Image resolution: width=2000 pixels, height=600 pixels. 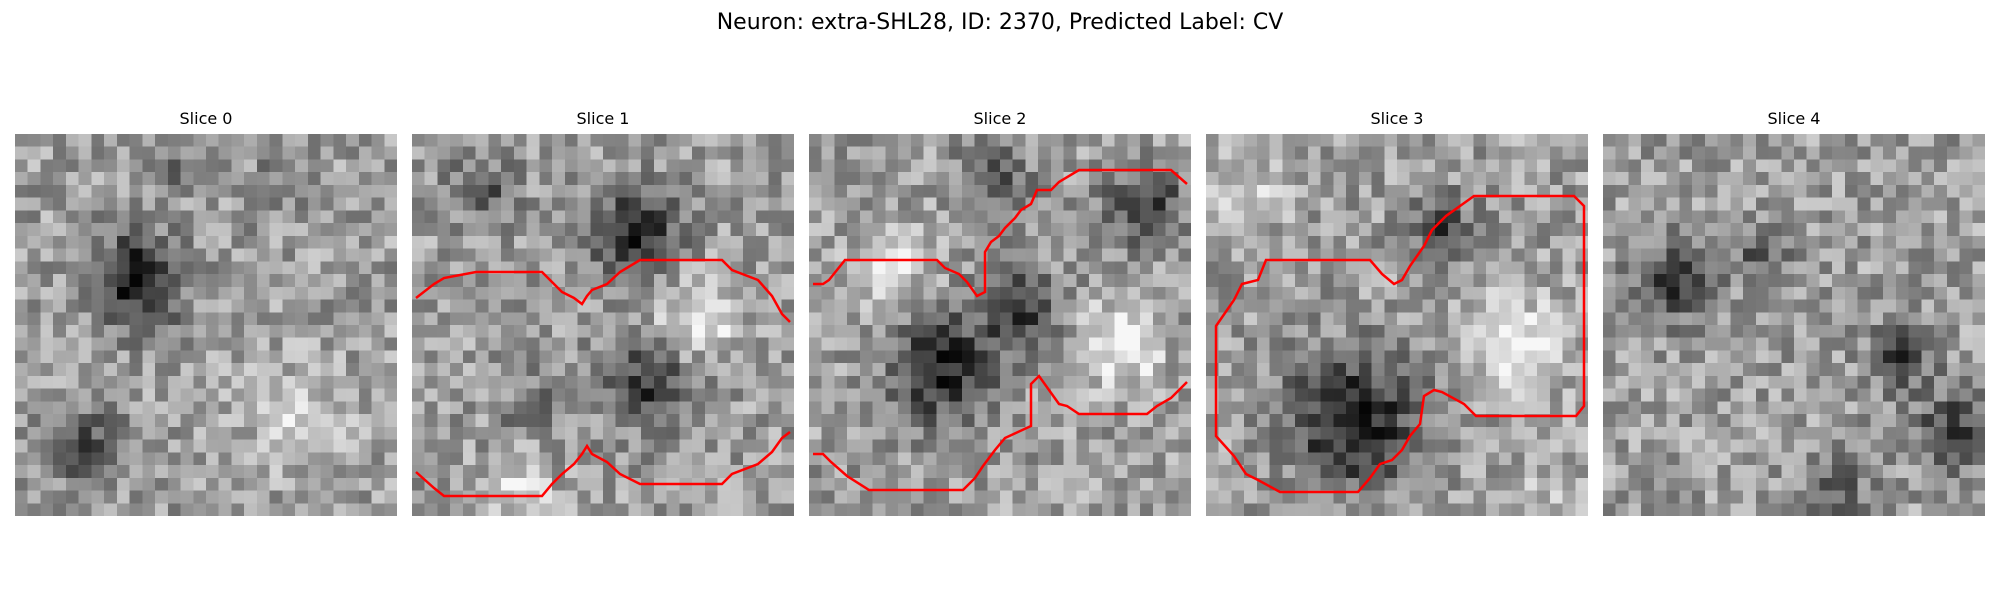 I want to click on slice-title: Slice 0, so click(x=206, y=118).